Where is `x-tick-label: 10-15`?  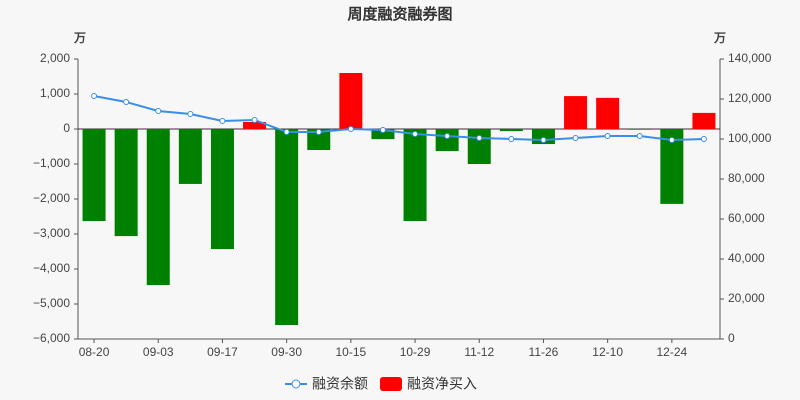
x-tick-label: 10-15 is located at coordinates (350, 352).